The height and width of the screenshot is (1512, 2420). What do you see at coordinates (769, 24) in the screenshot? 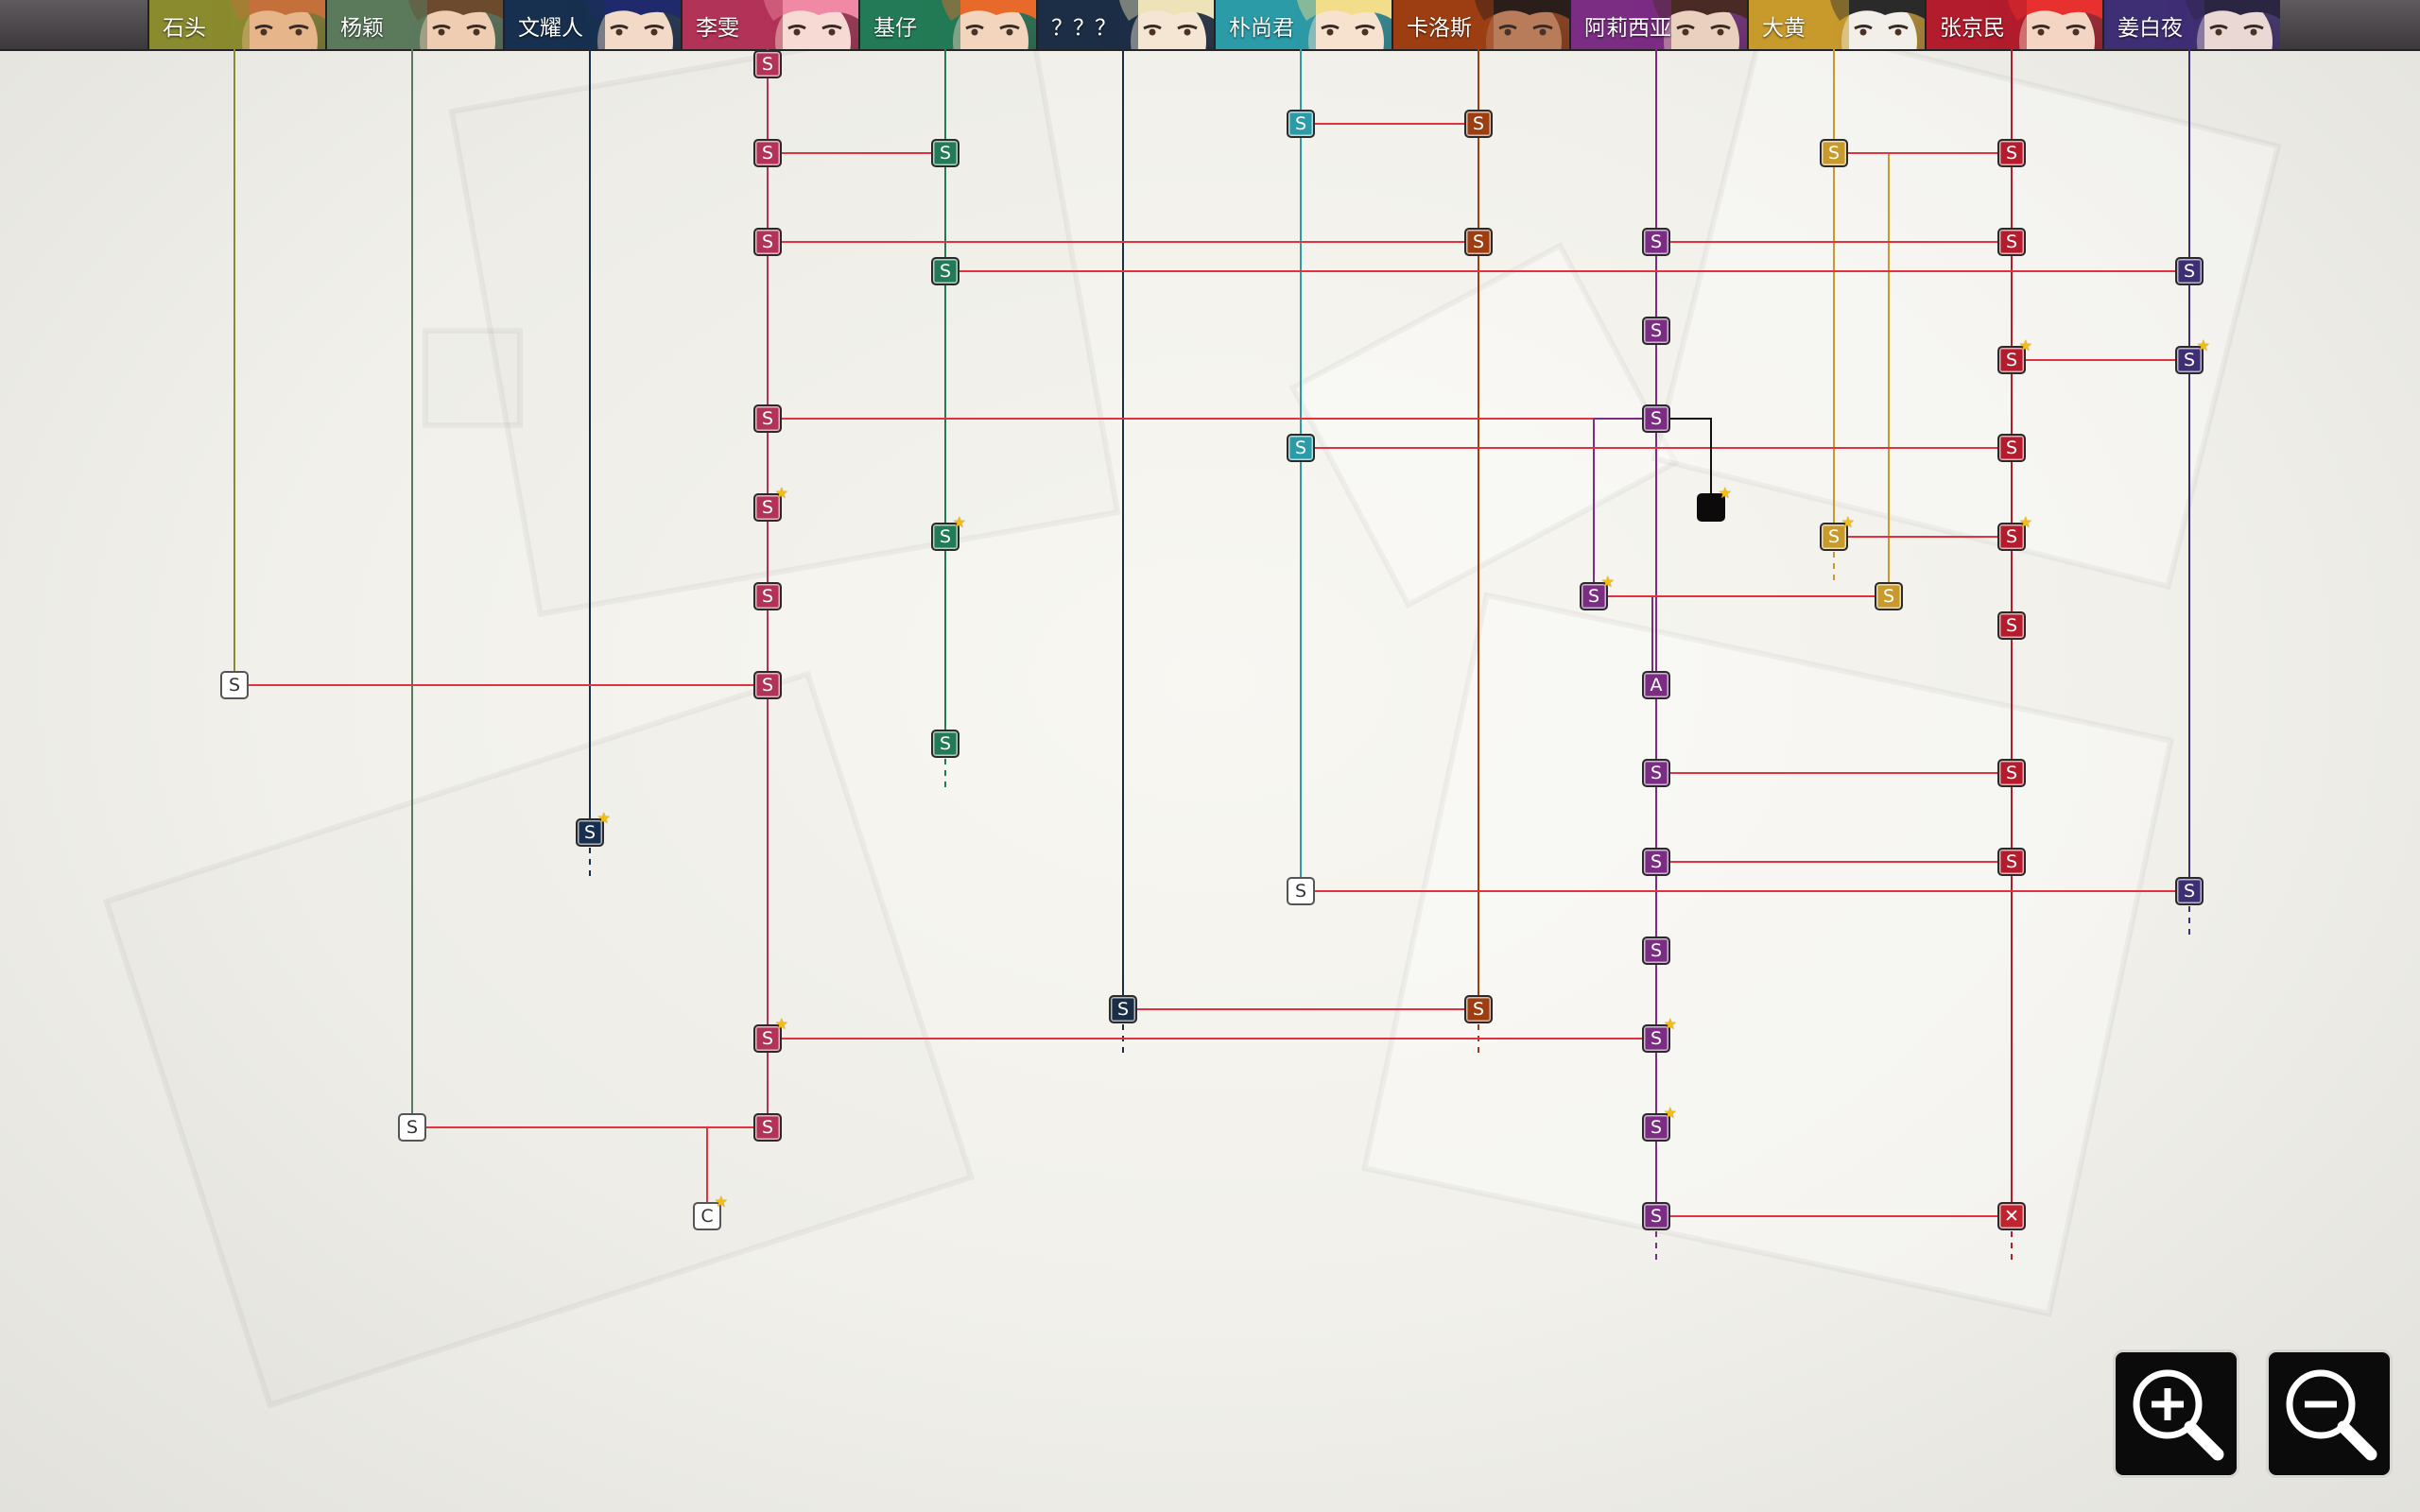
I see `character-tab-liwen: 李雯` at bounding box center [769, 24].